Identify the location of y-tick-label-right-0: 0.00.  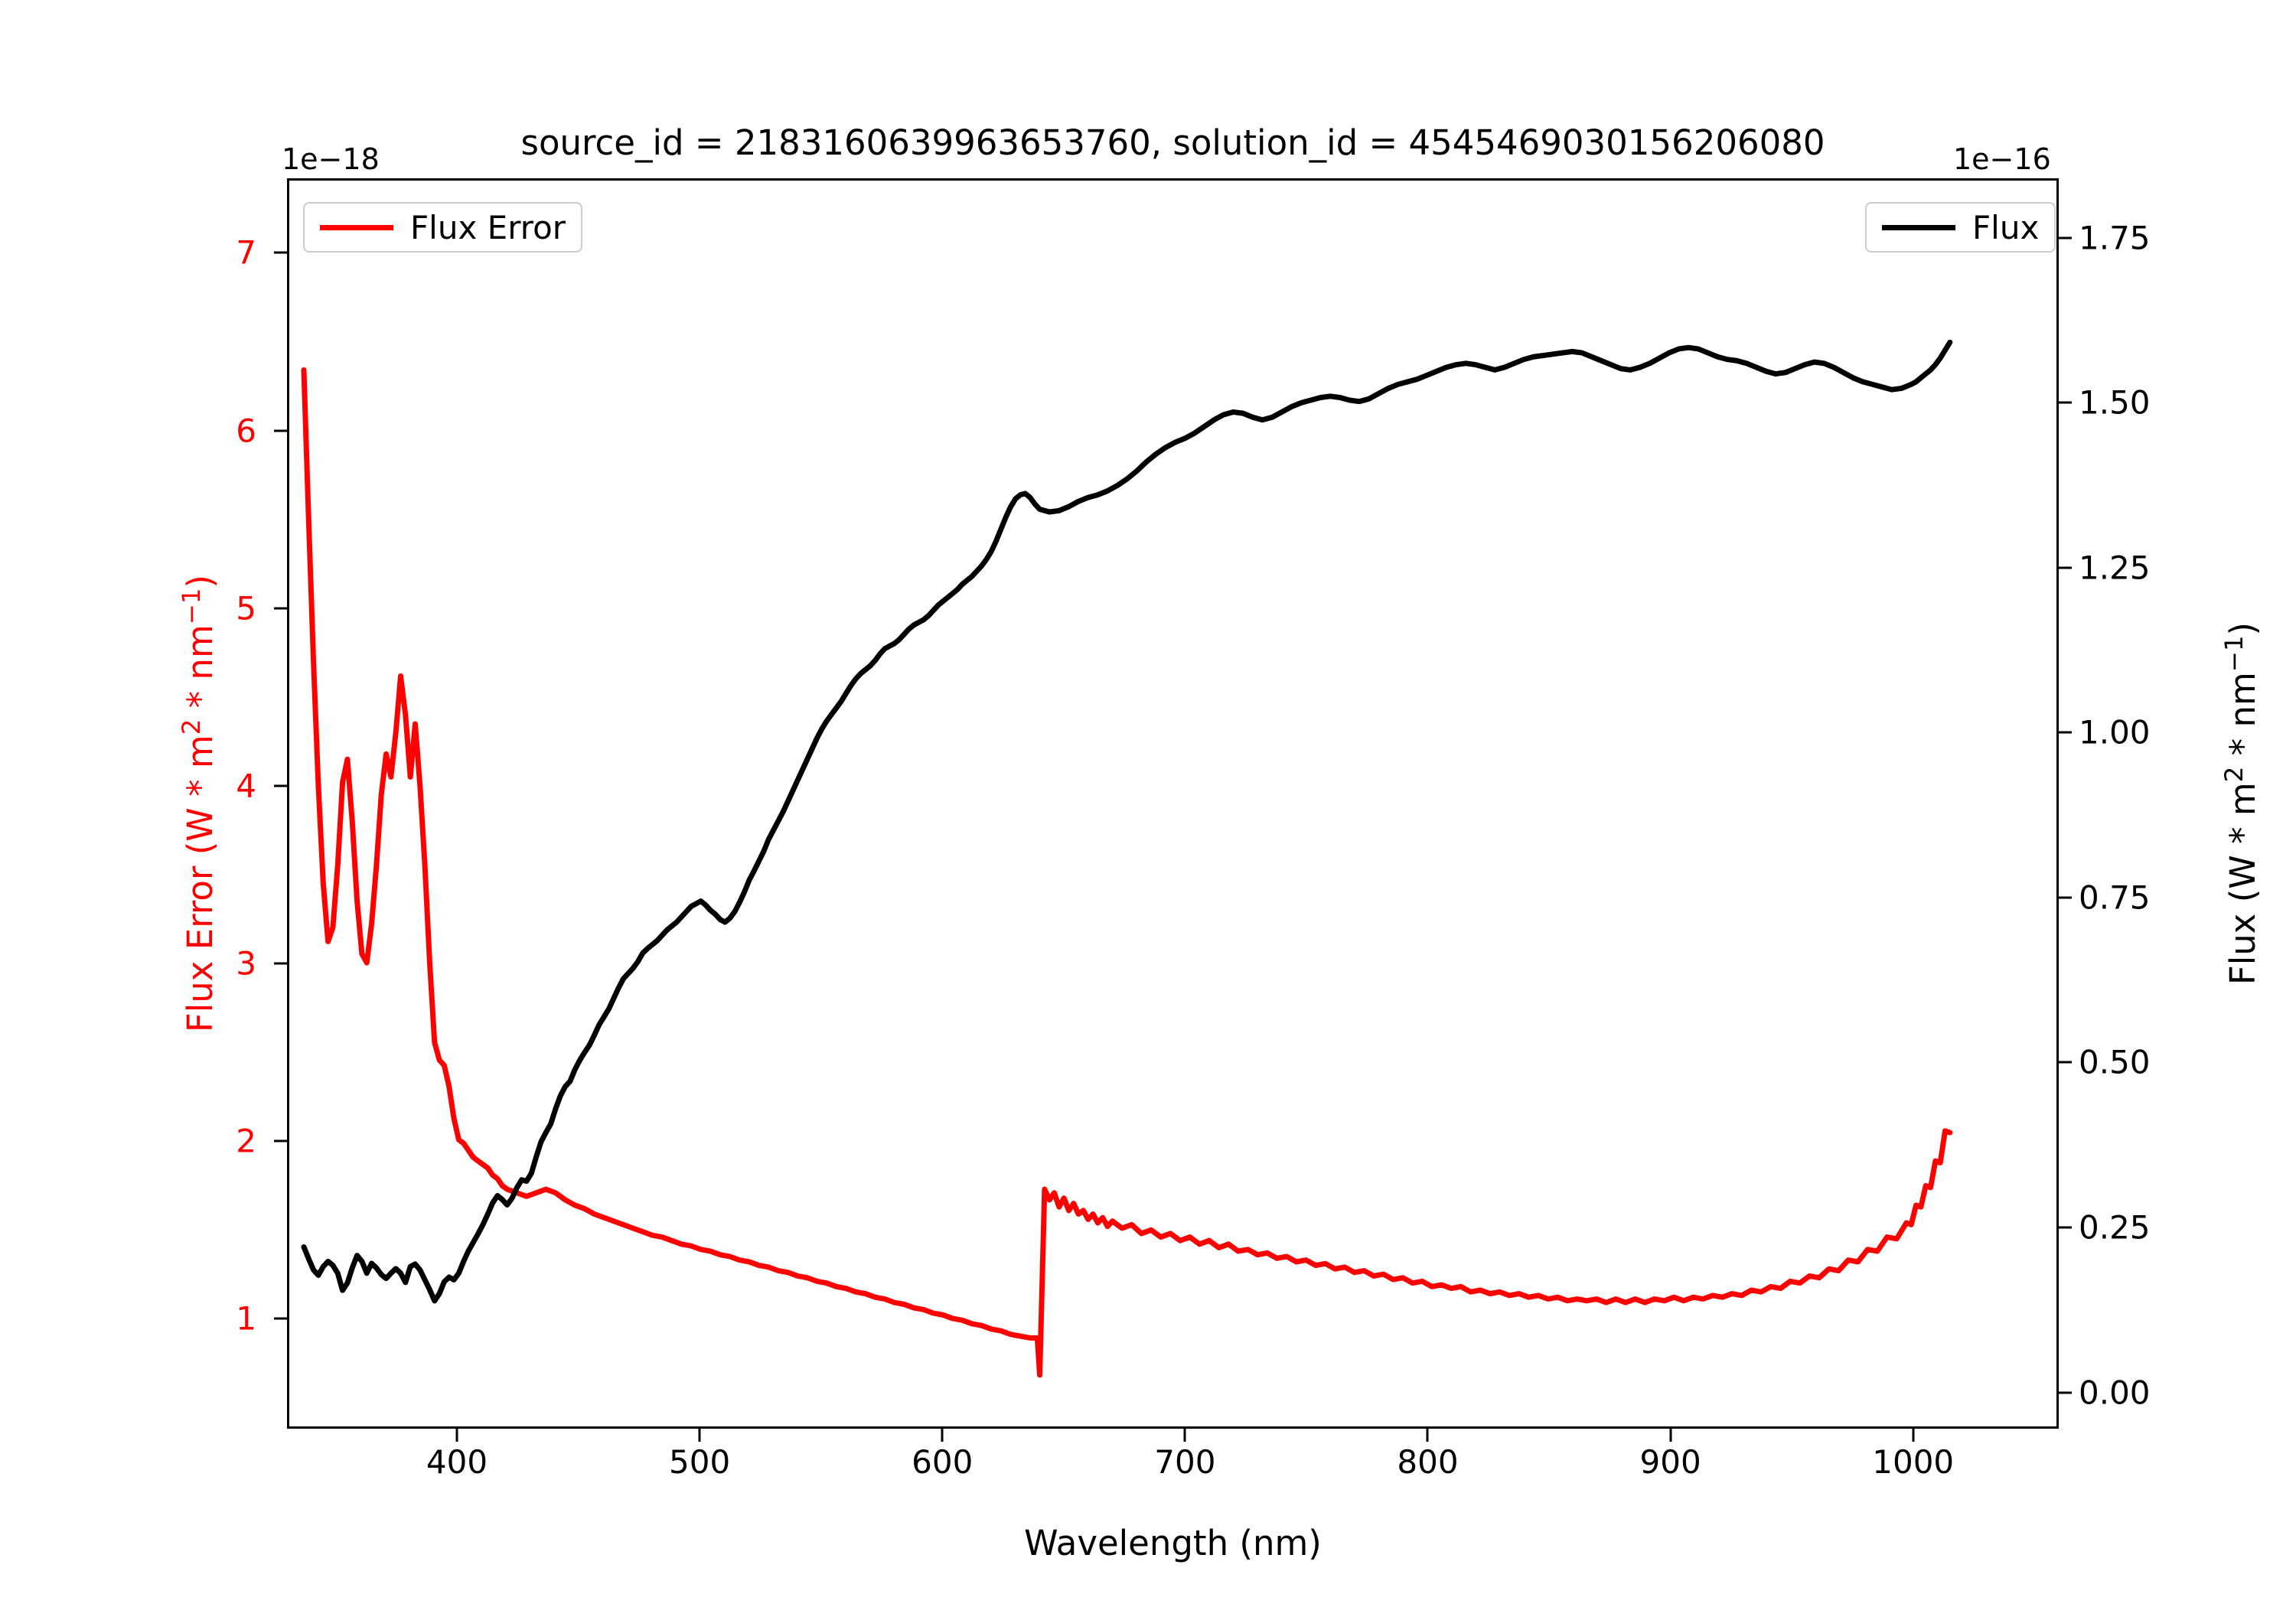
(2115, 1393).